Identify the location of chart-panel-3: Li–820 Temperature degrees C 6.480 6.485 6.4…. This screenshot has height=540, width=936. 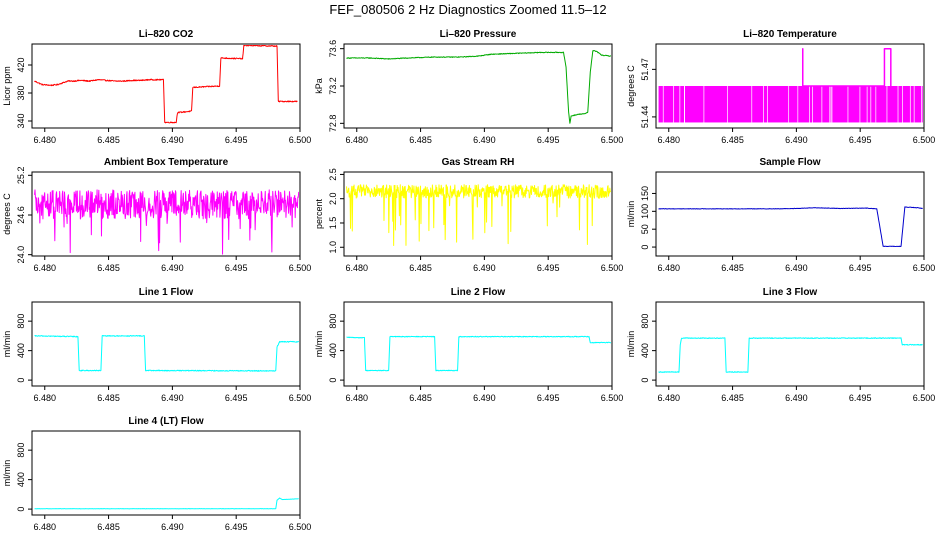
(780, 87).